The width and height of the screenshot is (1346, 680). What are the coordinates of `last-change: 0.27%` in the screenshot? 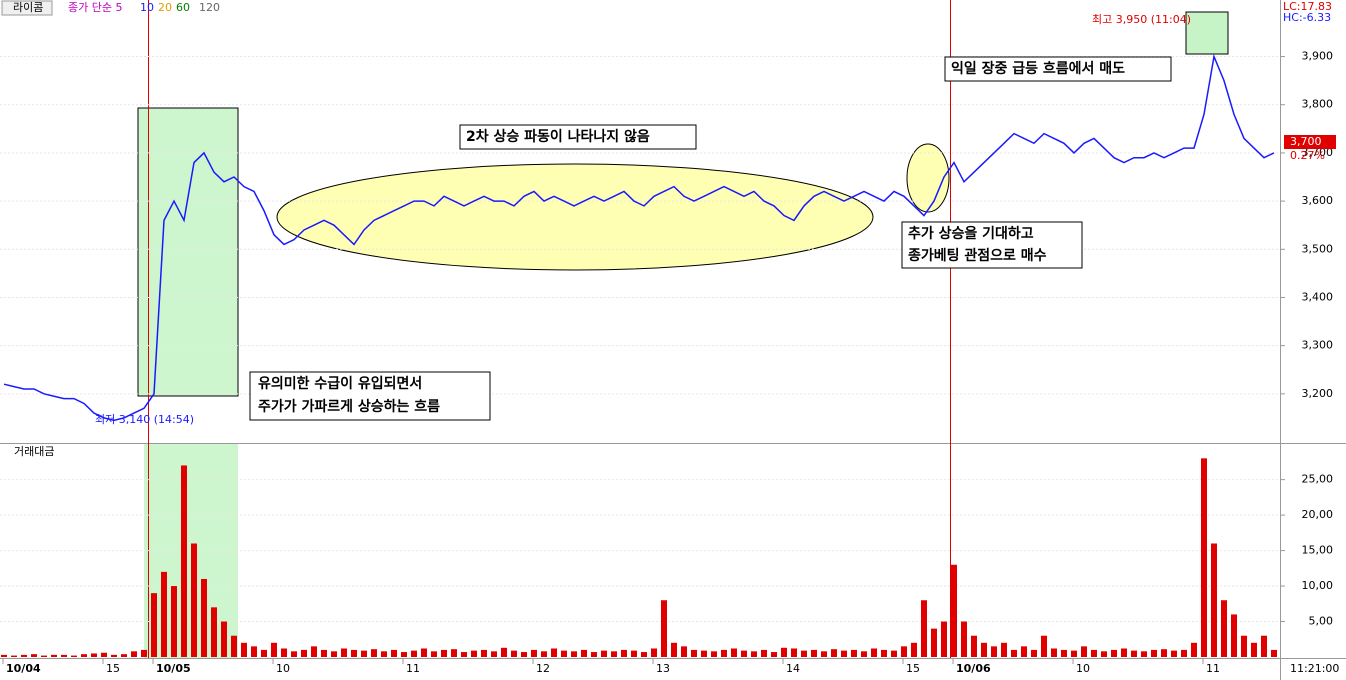 It's located at (1307, 155).